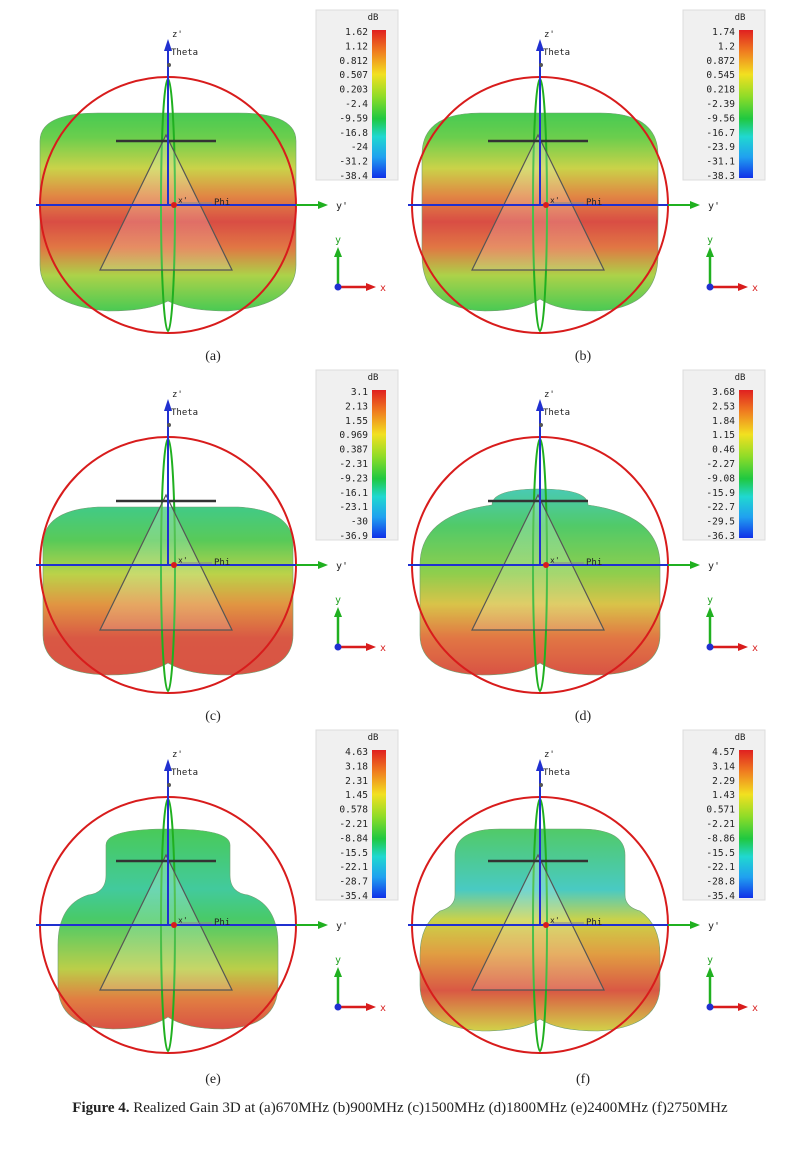  I want to click on scale-tick-d-1: 2.53, so click(723, 406).